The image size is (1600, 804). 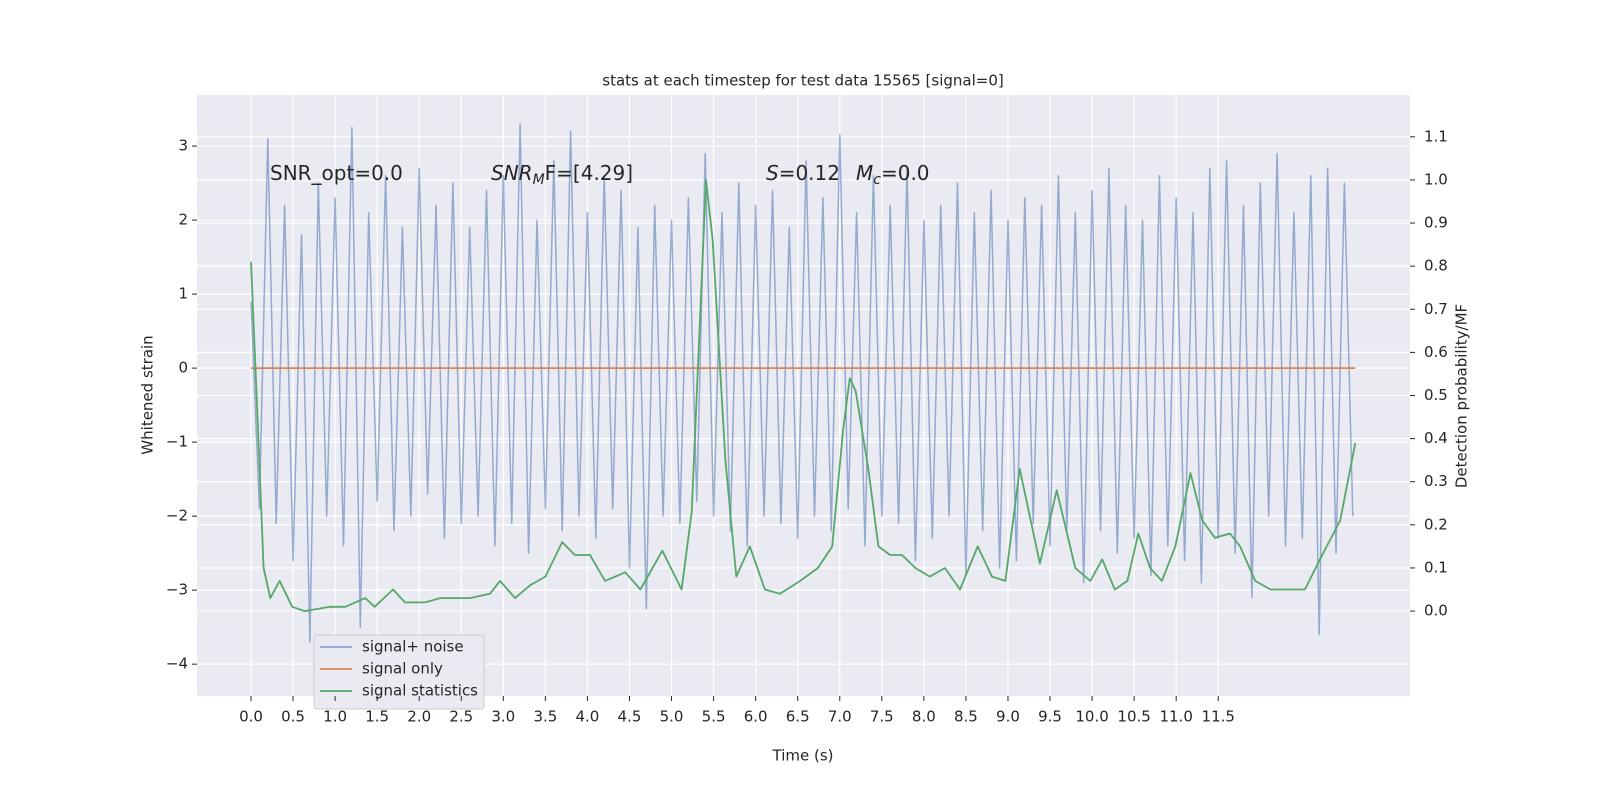 What do you see at coordinates (1218, 717) in the screenshot?
I see `x-tick-label: 11.5` at bounding box center [1218, 717].